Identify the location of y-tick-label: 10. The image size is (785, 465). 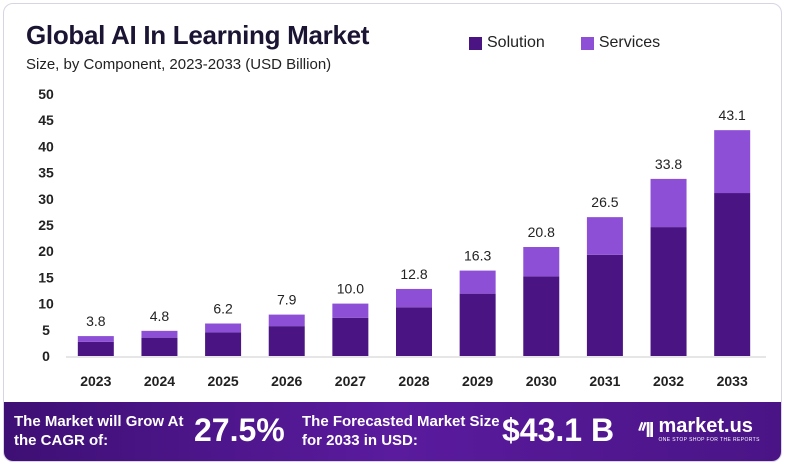
(46, 304).